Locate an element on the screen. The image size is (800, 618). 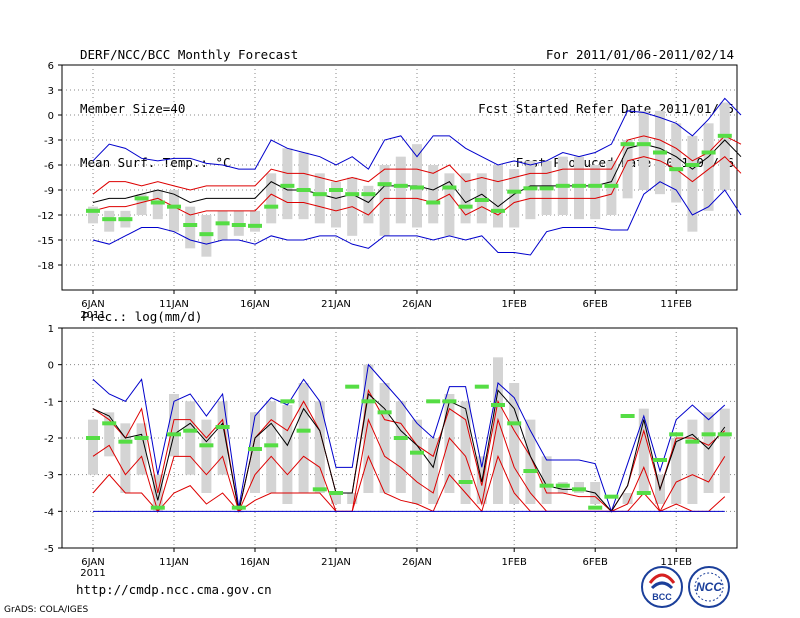
grads-credit: GrADS: COLA/IGES is located at coordinates (46, 610).